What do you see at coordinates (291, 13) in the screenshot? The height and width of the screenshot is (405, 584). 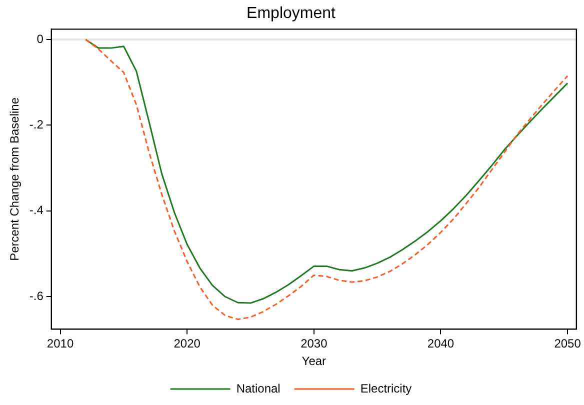 I see `chart-title: Employment` at bounding box center [291, 13].